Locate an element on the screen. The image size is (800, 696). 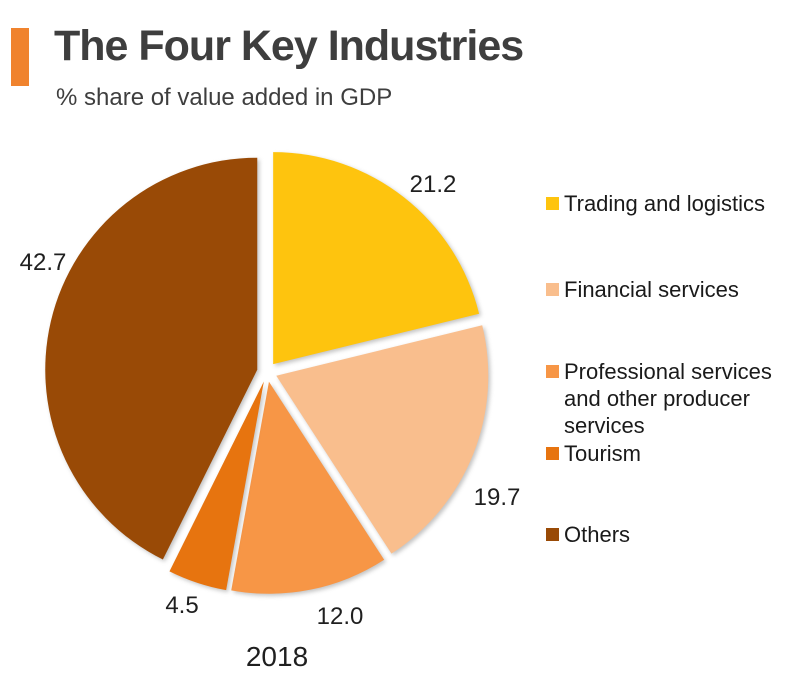
legend-item-tourism: Tourism is located at coordinates (671, 453).